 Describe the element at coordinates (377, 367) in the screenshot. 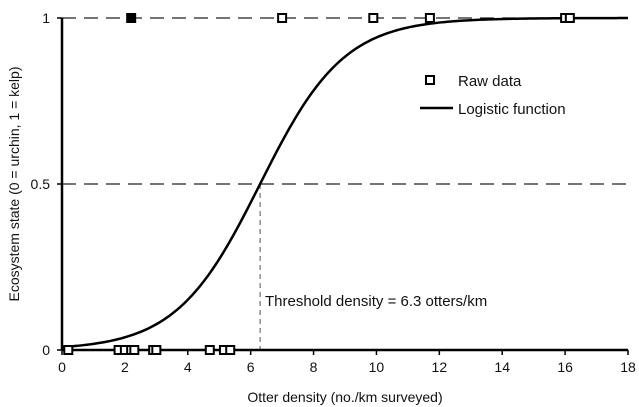

I see `x-tick-label: 10` at that location.